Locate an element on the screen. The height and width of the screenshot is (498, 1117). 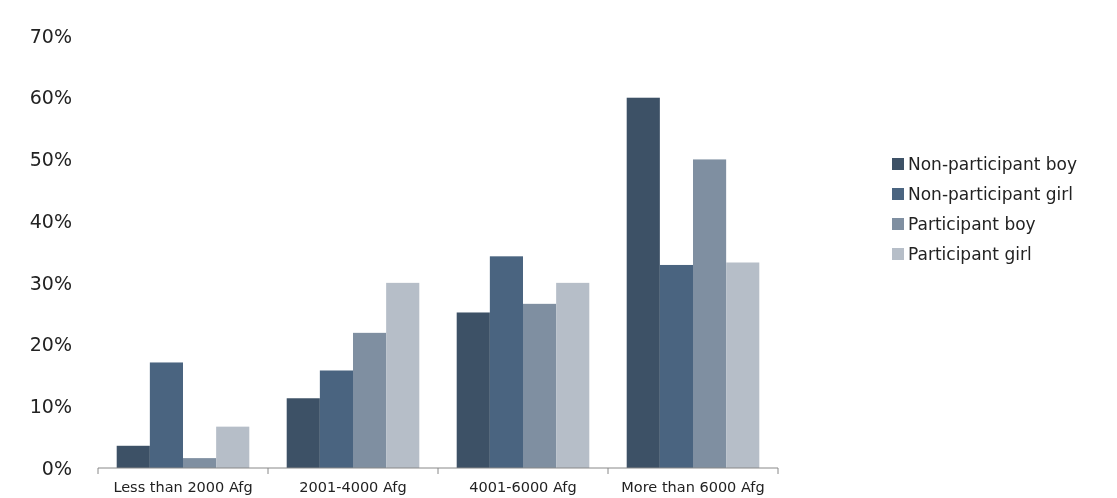
x-tick-label: Less than 2000 Afg is located at coordinates (183, 487).